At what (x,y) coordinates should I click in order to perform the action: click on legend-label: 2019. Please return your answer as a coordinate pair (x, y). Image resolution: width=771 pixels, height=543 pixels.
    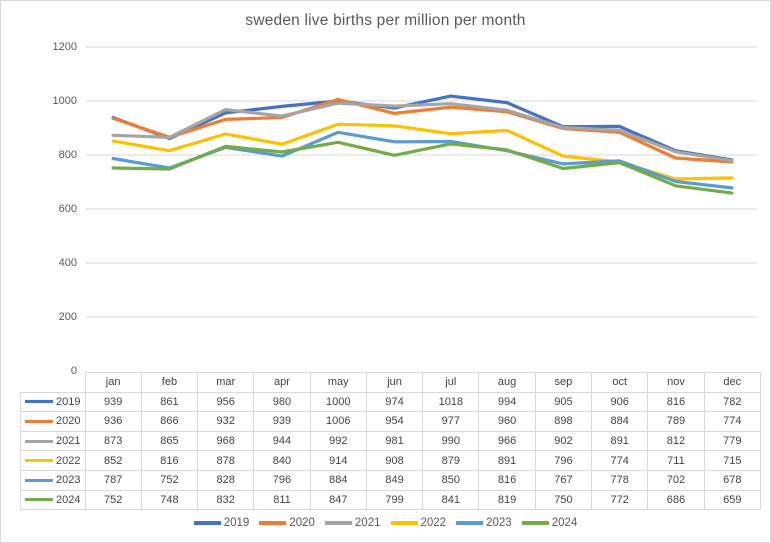
    Looking at the image, I should click on (236, 523).